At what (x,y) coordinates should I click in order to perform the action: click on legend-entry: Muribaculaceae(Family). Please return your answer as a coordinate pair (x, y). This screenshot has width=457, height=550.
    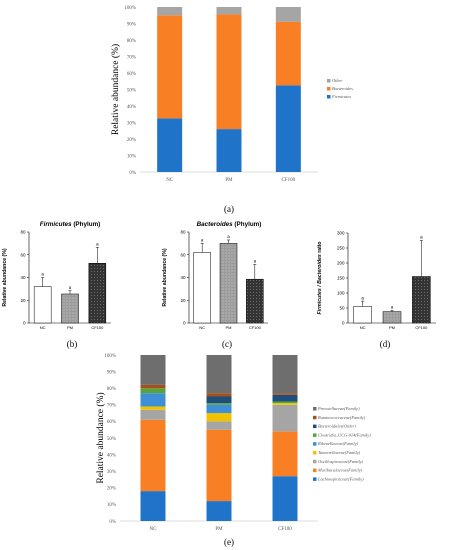
    Looking at the image, I should click on (340, 470).